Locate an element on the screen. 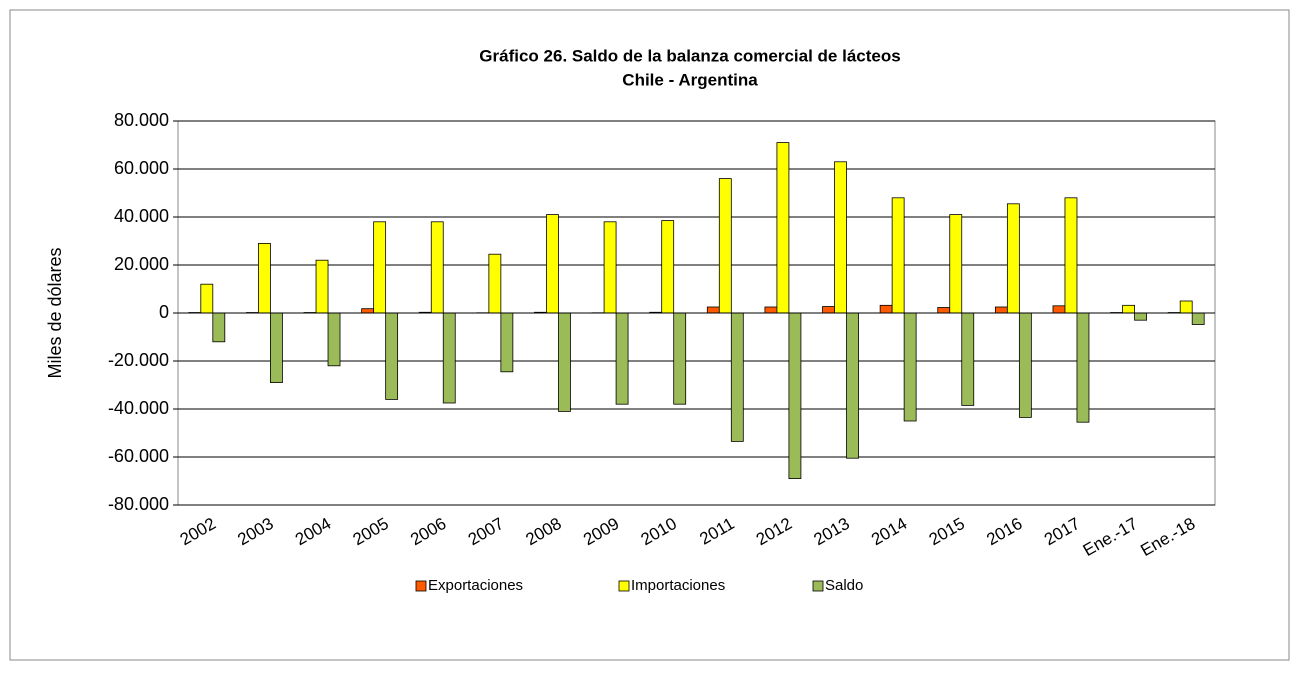 The image size is (1300, 675). y-axis-label: Miles de dólares is located at coordinates (55, 312).